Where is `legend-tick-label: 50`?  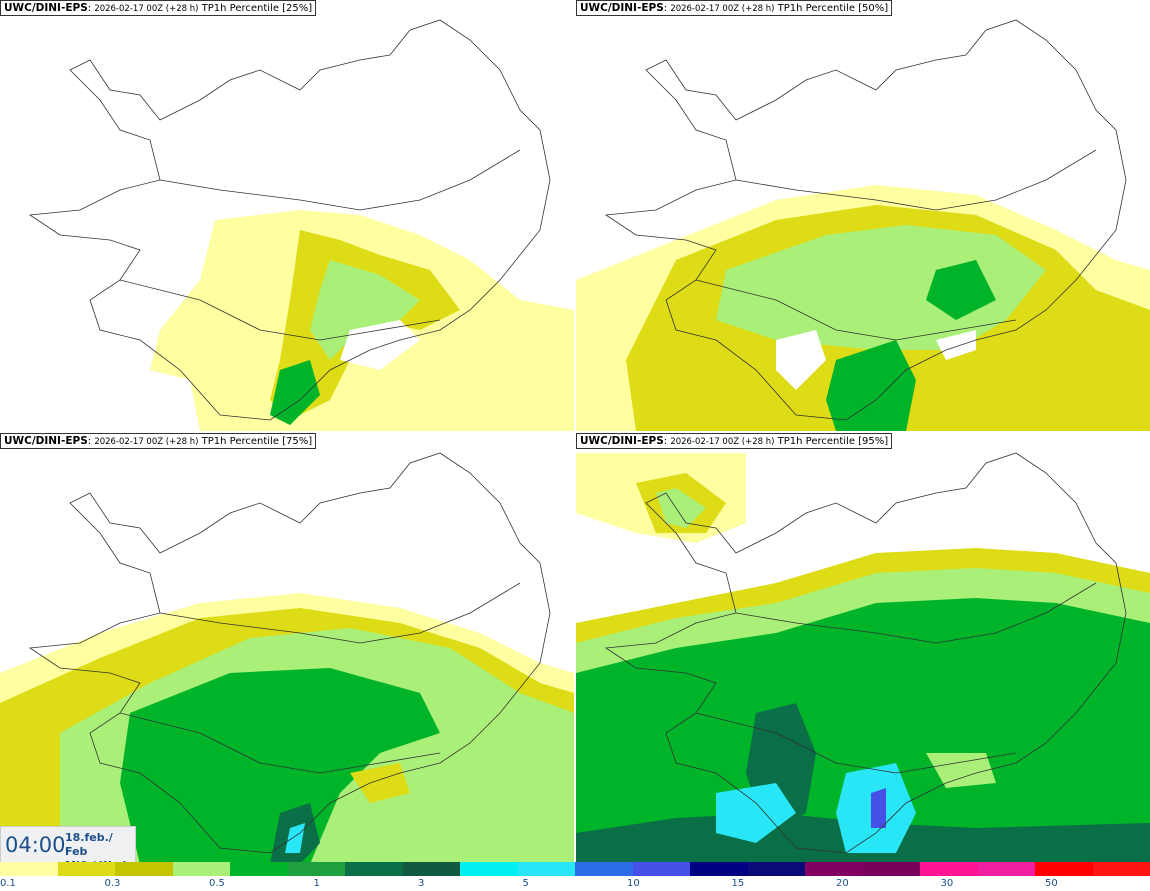
legend-tick-label: 50 is located at coordinates (1051, 883).